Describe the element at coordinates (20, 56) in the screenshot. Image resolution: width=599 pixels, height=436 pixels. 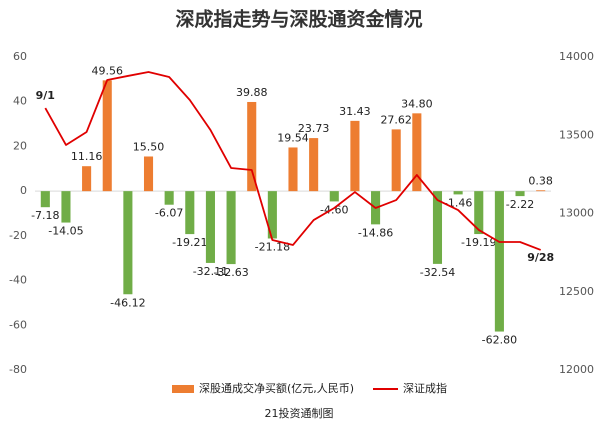
I see `y-tick-label: 60` at that location.